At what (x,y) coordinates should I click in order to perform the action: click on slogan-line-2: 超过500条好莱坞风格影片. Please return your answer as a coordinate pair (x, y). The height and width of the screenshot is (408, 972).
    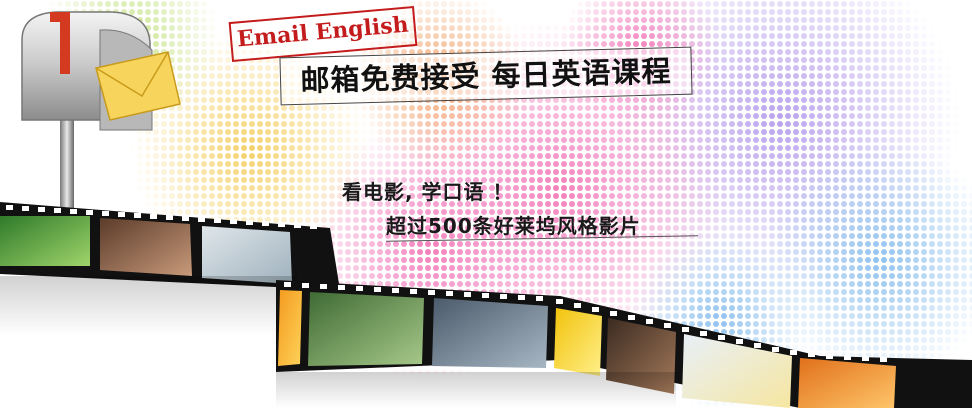
    Looking at the image, I should click on (513, 226).